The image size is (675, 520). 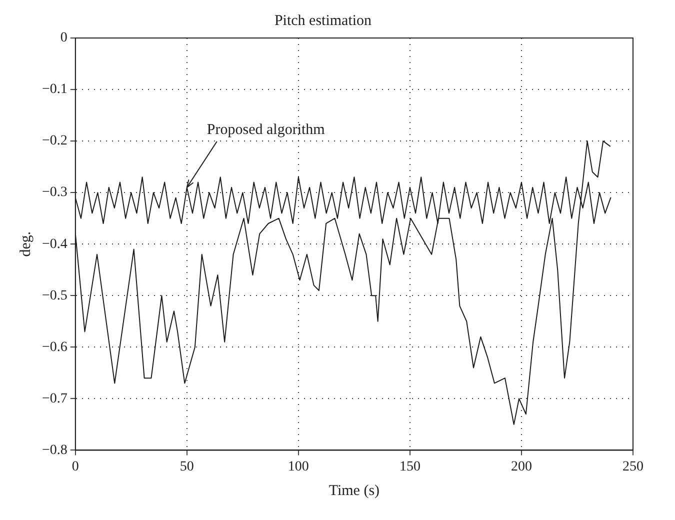 What do you see at coordinates (75, 466) in the screenshot?
I see `x-tick-label: 0` at bounding box center [75, 466].